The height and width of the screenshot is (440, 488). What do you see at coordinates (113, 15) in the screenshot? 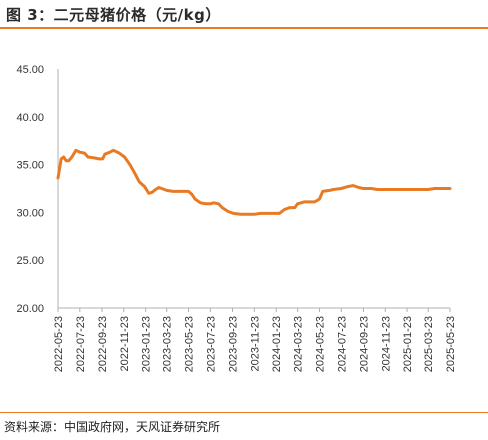
I see `page-title: 图 3：二元母猪价格（元/kg）` at bounding box center [113, 15].